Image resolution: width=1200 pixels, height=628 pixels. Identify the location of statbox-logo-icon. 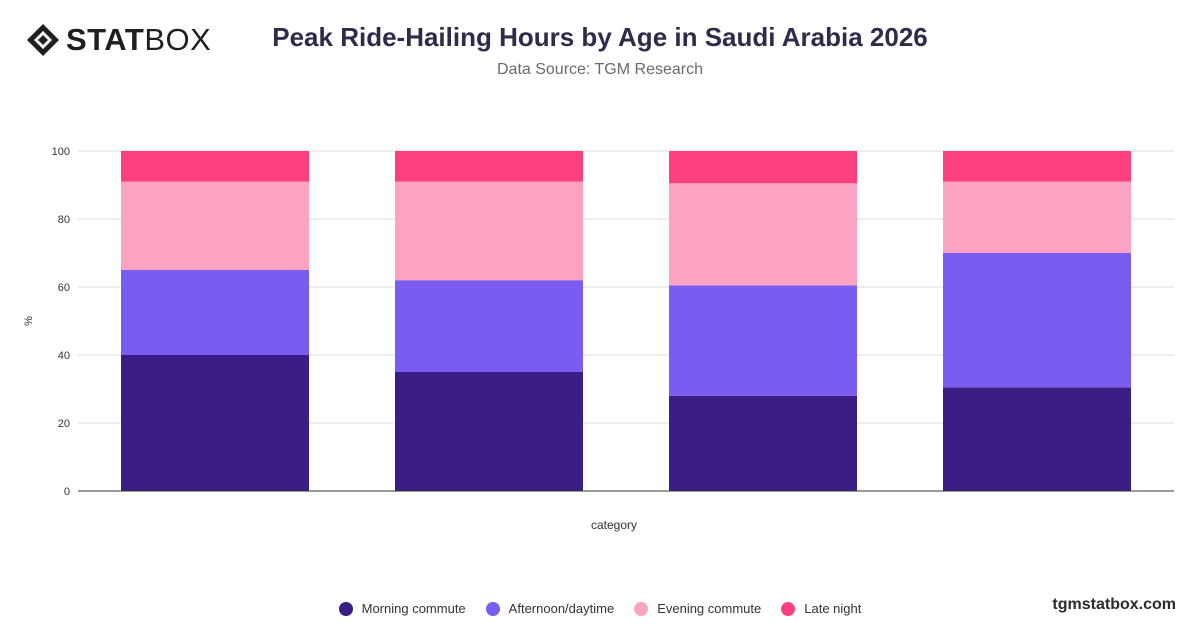
(43, 40).